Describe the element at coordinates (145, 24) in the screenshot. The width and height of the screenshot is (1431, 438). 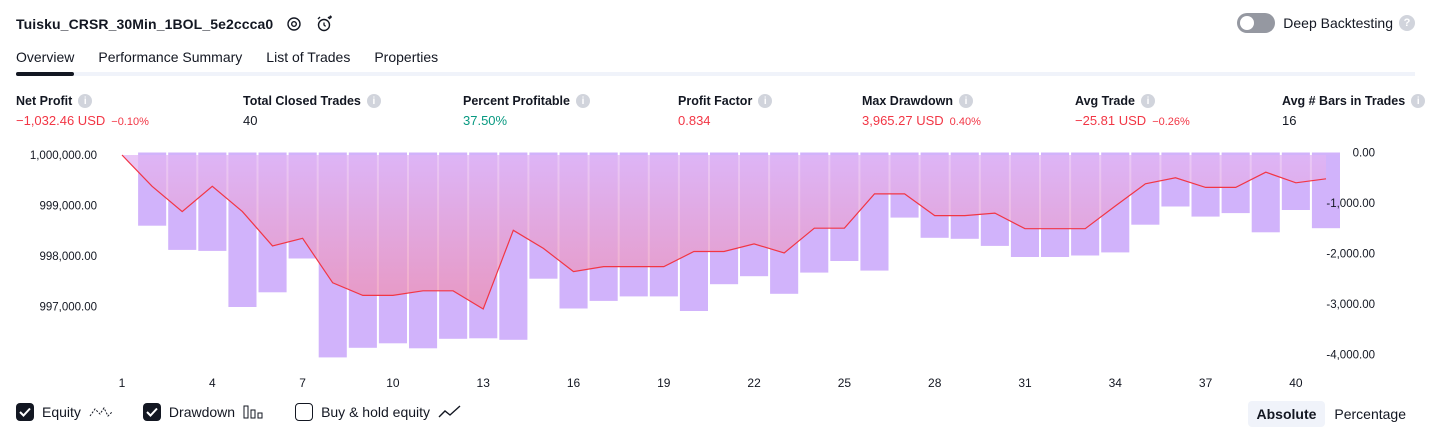
I see `strategy-name: Tuisku_CRSR_30Min_1BOL_5e2ccca0` at that location.